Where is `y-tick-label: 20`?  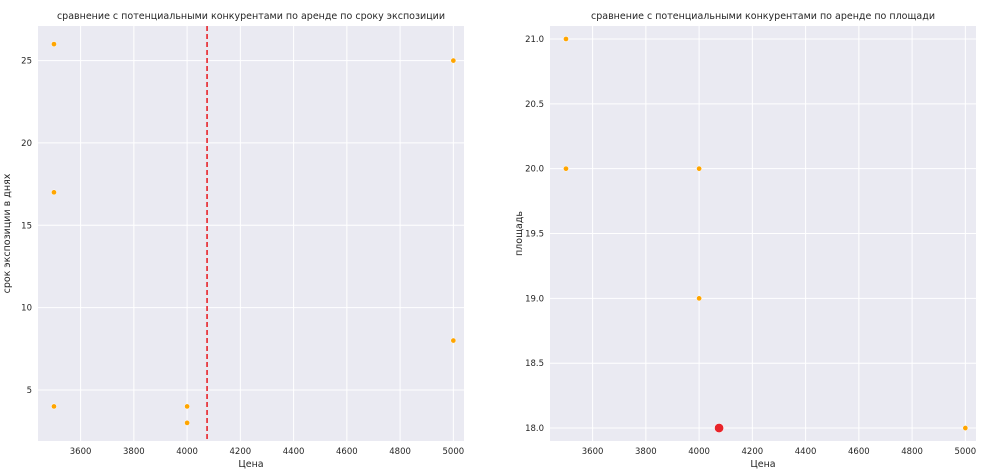 y-tick-label: 20 is located at coordinates (26, 144).